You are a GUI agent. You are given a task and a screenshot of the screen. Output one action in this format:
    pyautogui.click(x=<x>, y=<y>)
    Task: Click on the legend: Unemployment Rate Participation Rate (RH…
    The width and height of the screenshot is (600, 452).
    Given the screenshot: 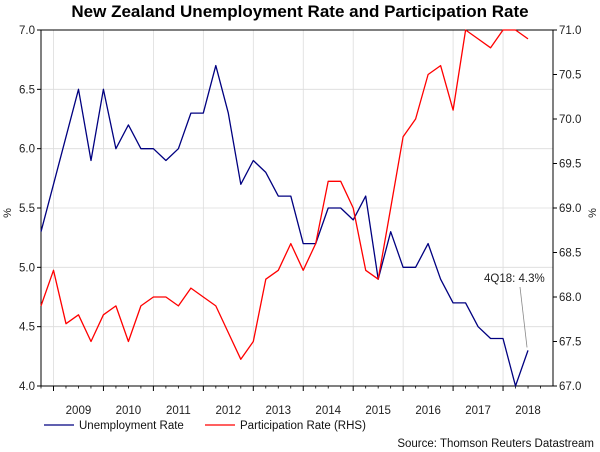 What is the action you would take?
    pyautogui.click(x=205, y=426)
    